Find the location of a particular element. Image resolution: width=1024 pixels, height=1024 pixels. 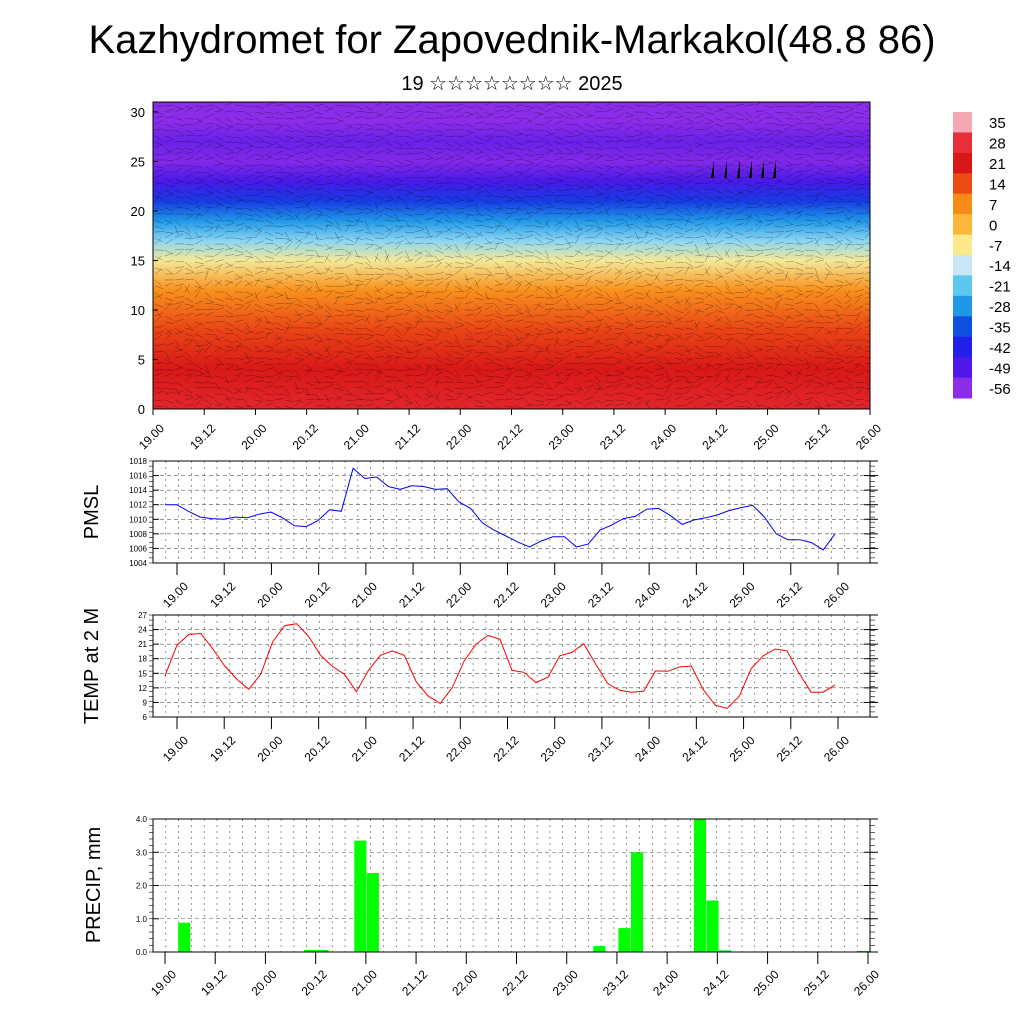

temp-frame is located at coordinates (511, 666).